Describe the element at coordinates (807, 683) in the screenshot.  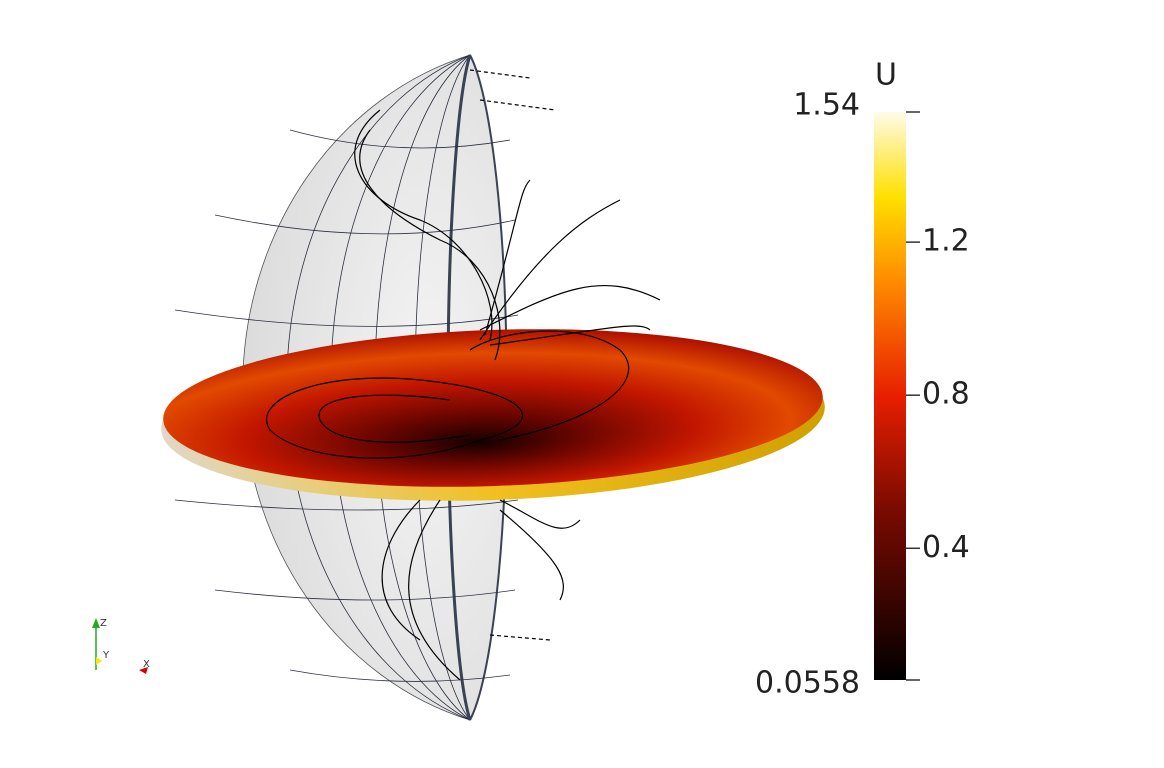
I see `range-label: 0.0558` at that location.